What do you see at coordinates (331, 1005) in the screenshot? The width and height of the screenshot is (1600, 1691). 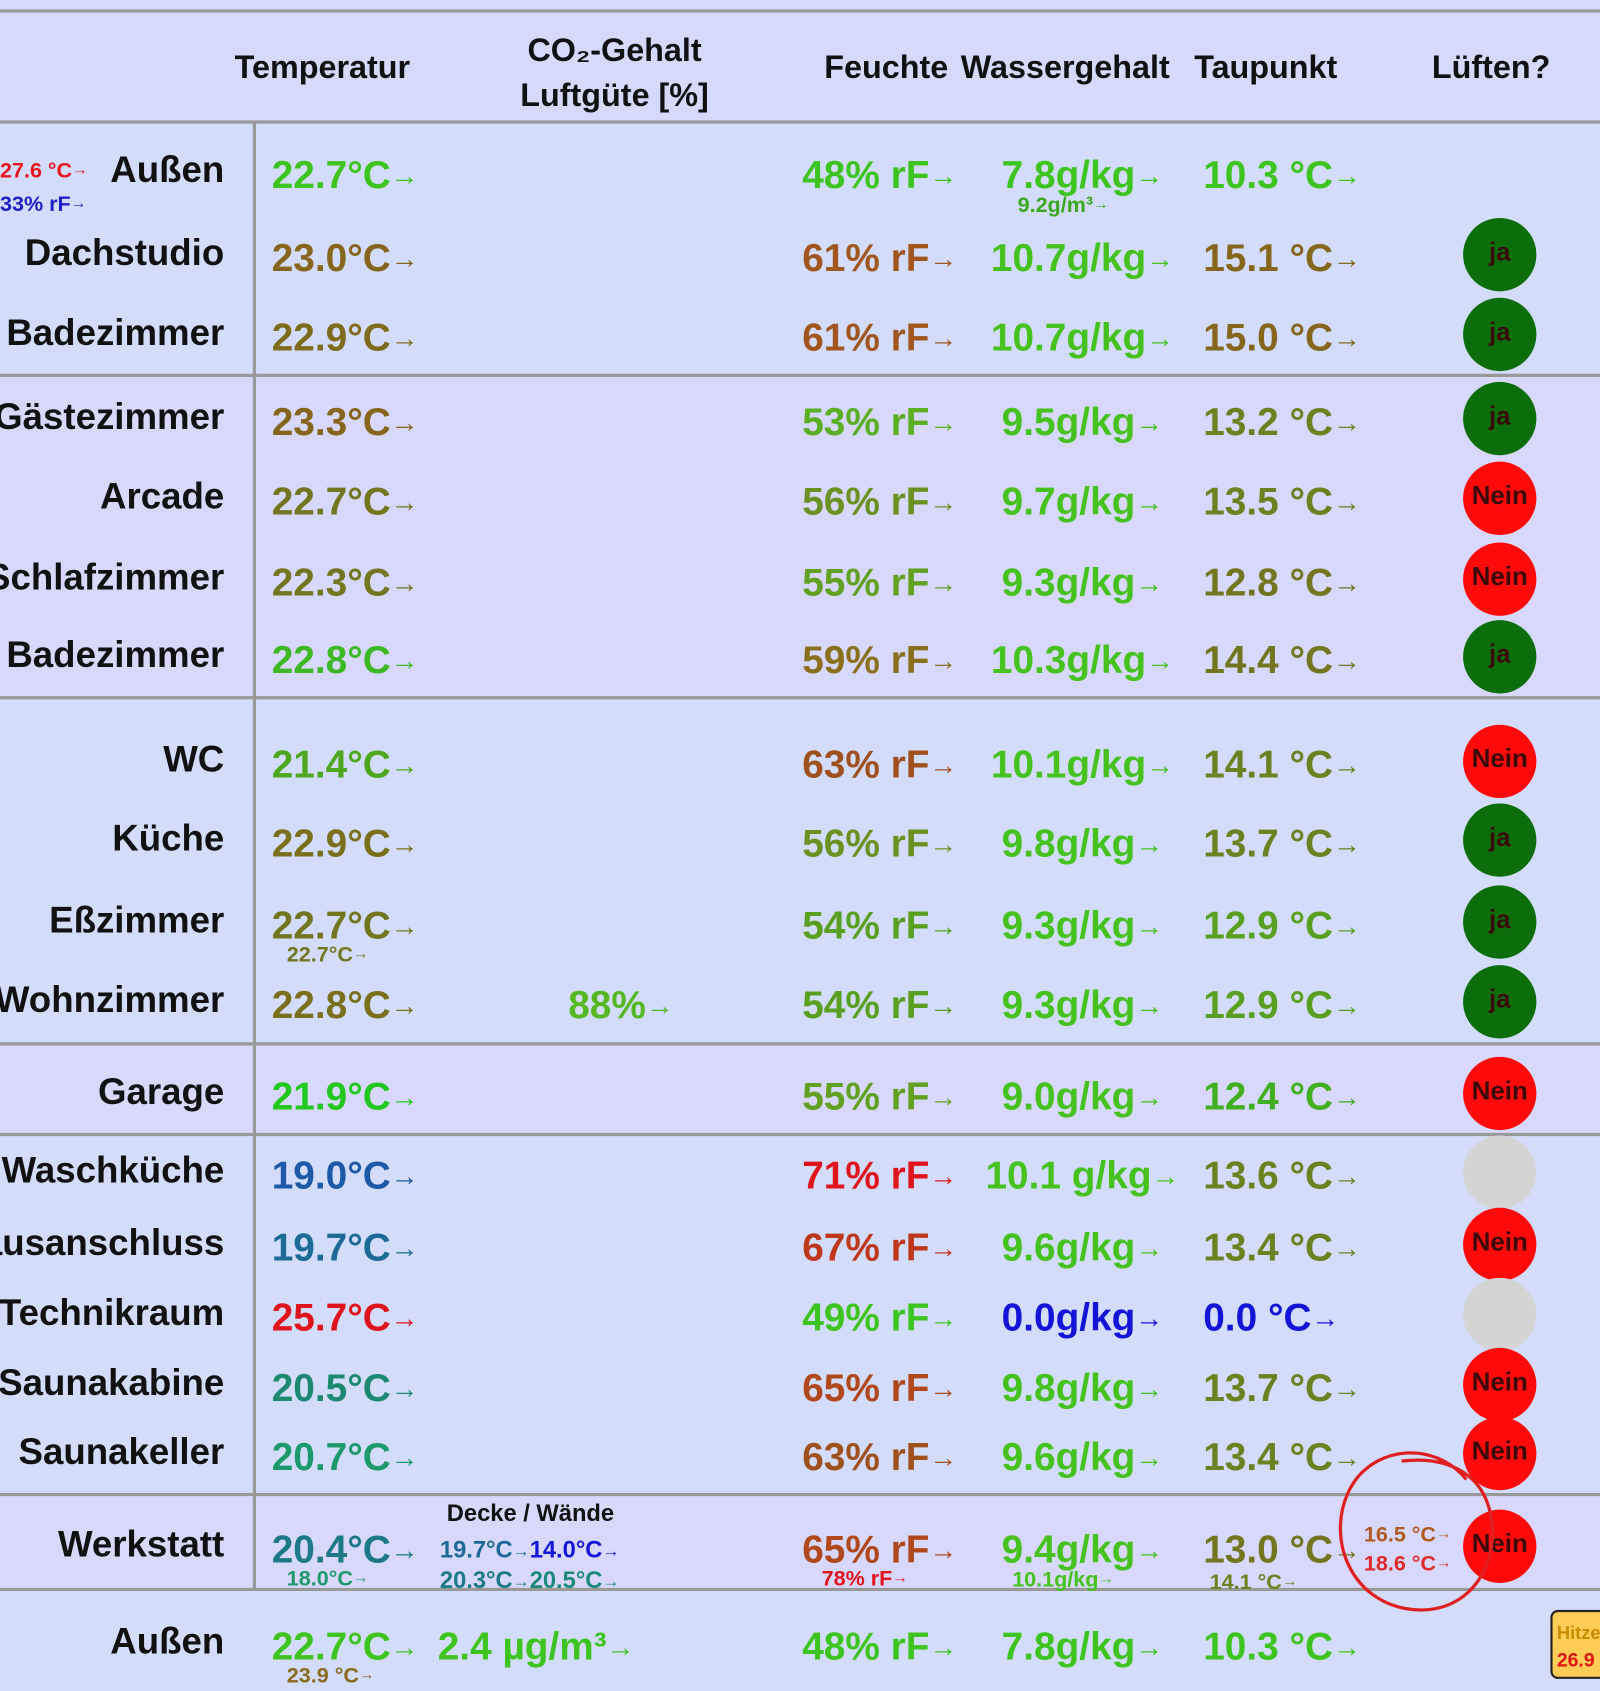 I see `value: 22.8°C` at bounding box center [331, 1005].